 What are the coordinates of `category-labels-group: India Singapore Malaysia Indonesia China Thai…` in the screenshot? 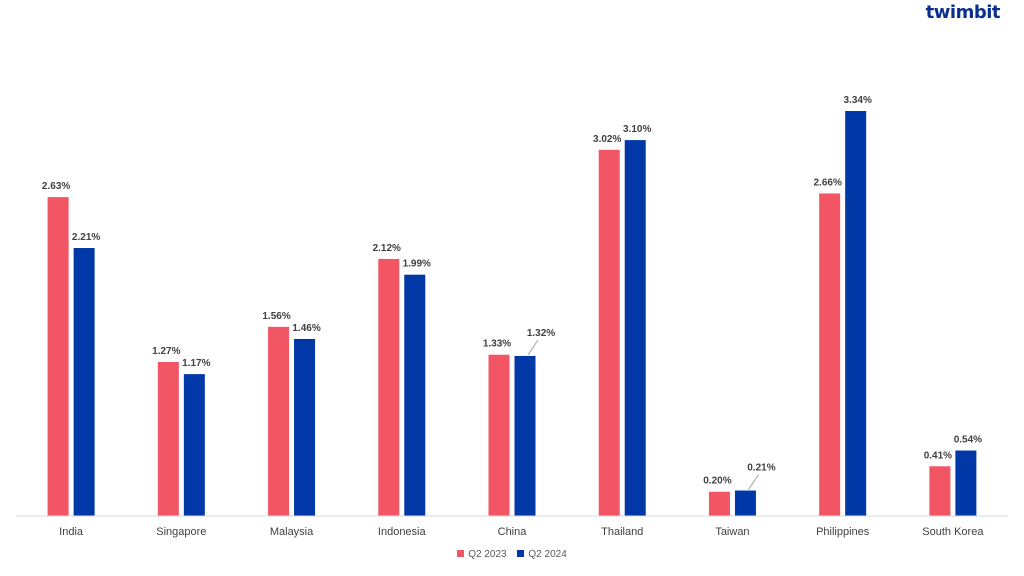 It's located at (521, 532).